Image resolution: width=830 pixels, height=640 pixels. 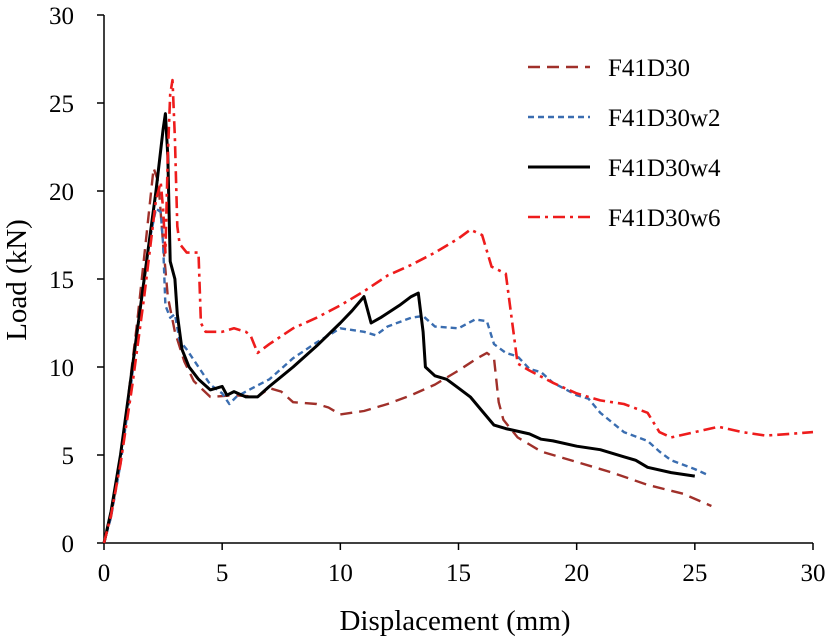 What do you see at coordinates (813, 573) in the screenshot?
I see `x-tick-label: 30` at bounding box center [813, 573].